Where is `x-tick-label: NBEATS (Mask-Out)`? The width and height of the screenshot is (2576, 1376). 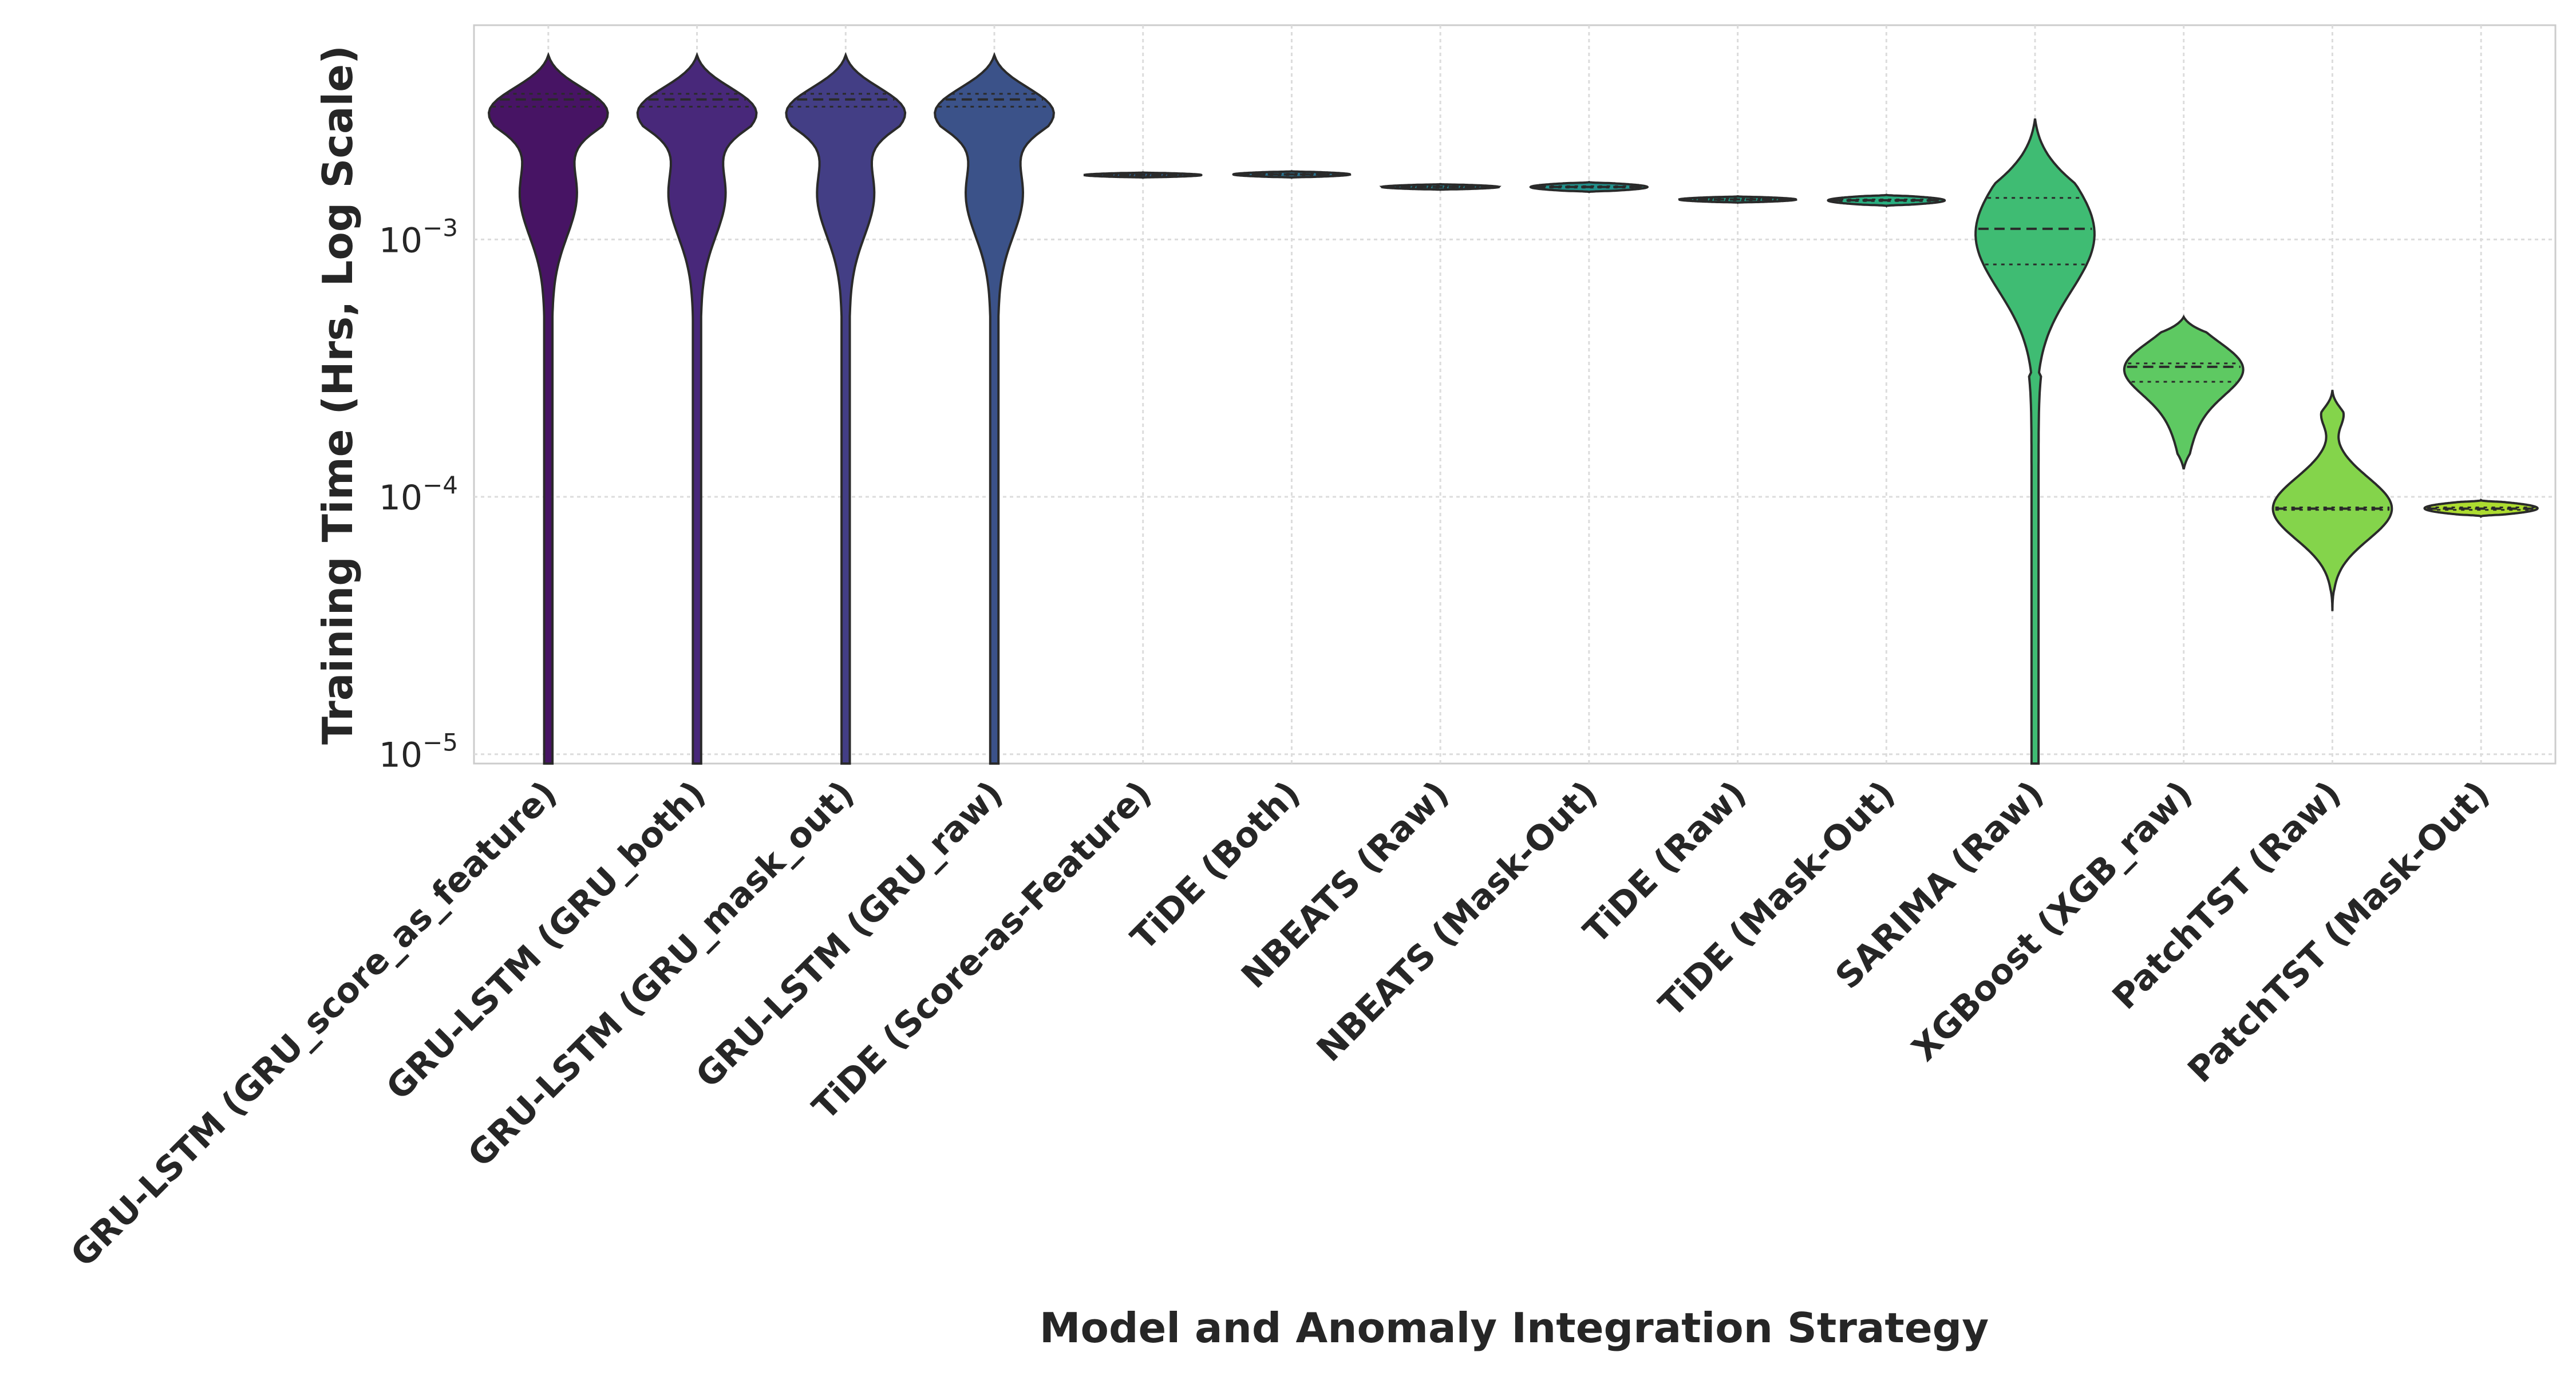 x-tick-label: NBEATS (Mask-Out) is located at coordinates (1457, 921).